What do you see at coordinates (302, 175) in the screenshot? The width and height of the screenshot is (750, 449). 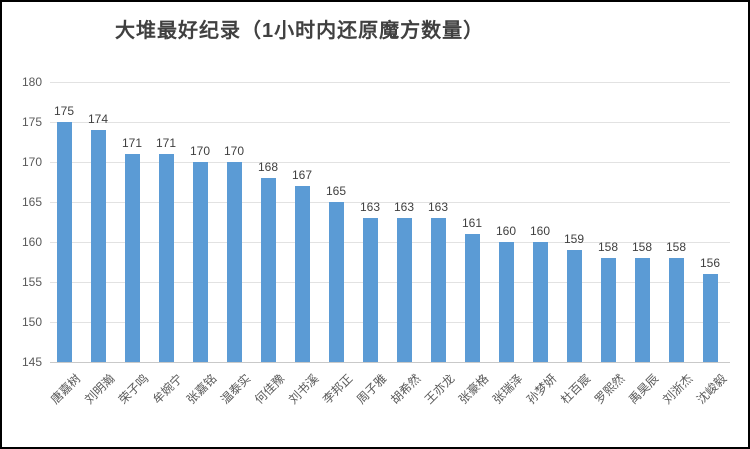 I see `bar-value-label: 167` at bounding box center [302, 175].